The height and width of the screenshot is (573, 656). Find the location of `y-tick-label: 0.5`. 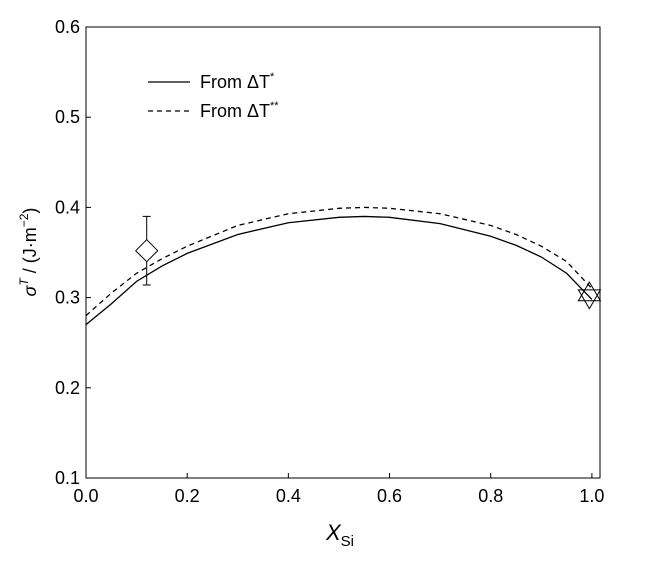

y-tick-label: 0.5 is located at coordinates (67, 117).